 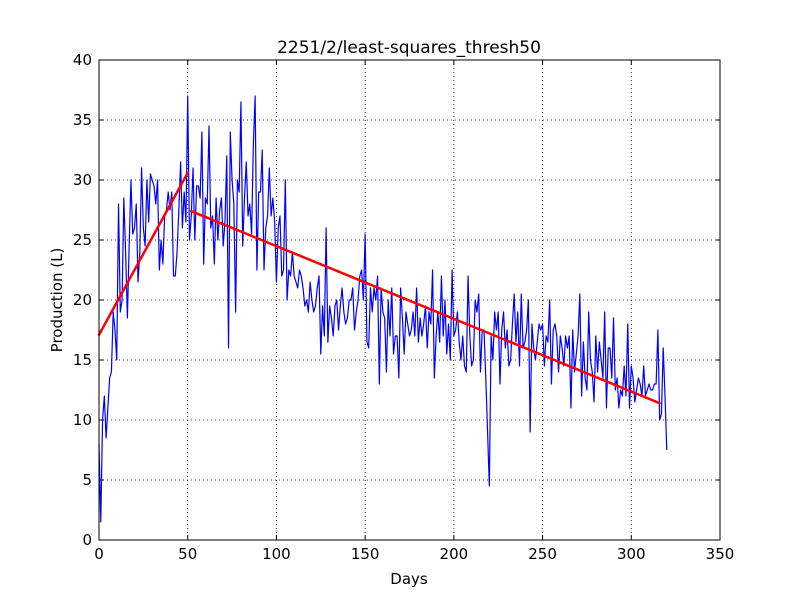 What do you see at coordinates (82, 60) in the screenshot?
I see `y-tick-label: 40` at bounding box center [82, 60].